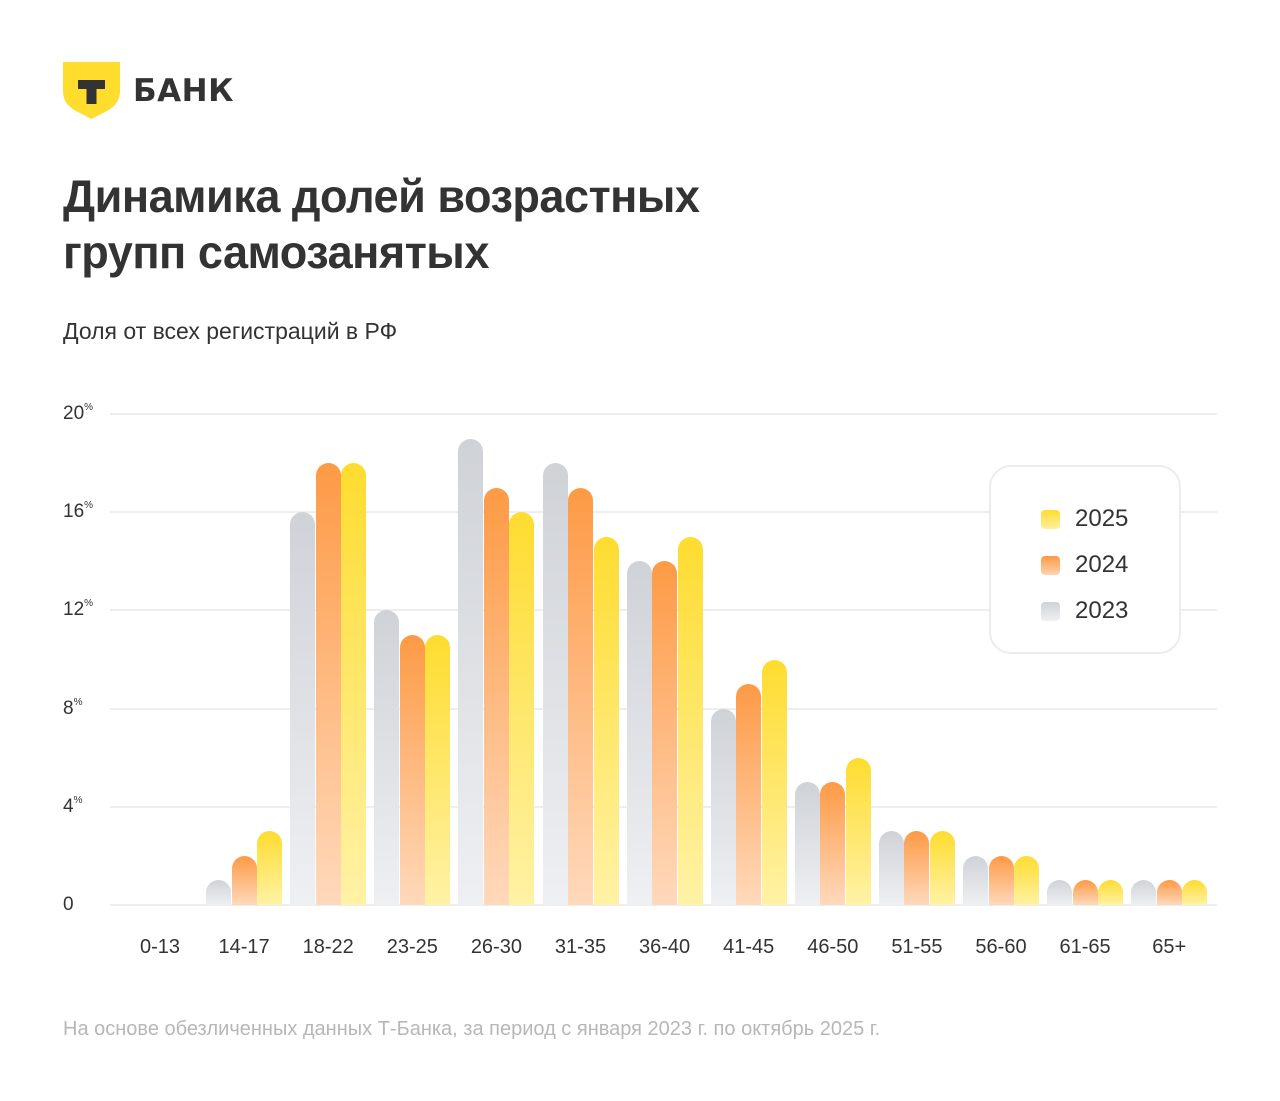  What do you see at coordinates (580, 947) in the screenshot?
I see `x-tick-label: 31-35` at bounding box center [580, 947].